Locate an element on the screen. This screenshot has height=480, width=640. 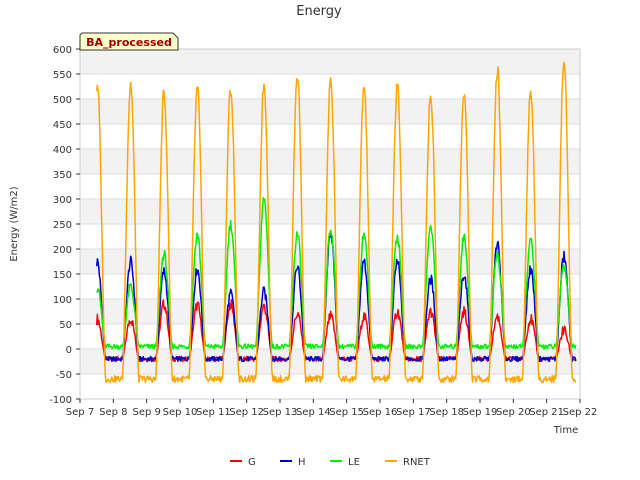
y-tick-label: 150 is located at coordinates (62, 275).